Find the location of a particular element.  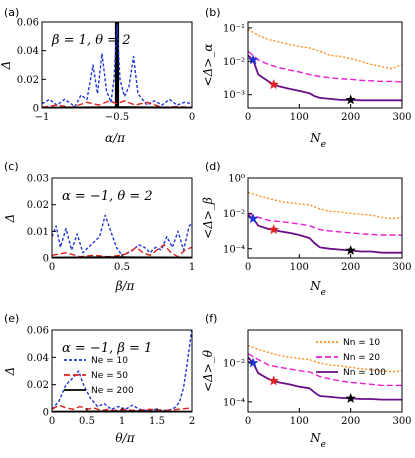

panel-a: (a) −1 −0.5 0 0 0.02 0.04 0.06 α/π Δβ = 1, θ = 2 is located at coordinates (97, 75).